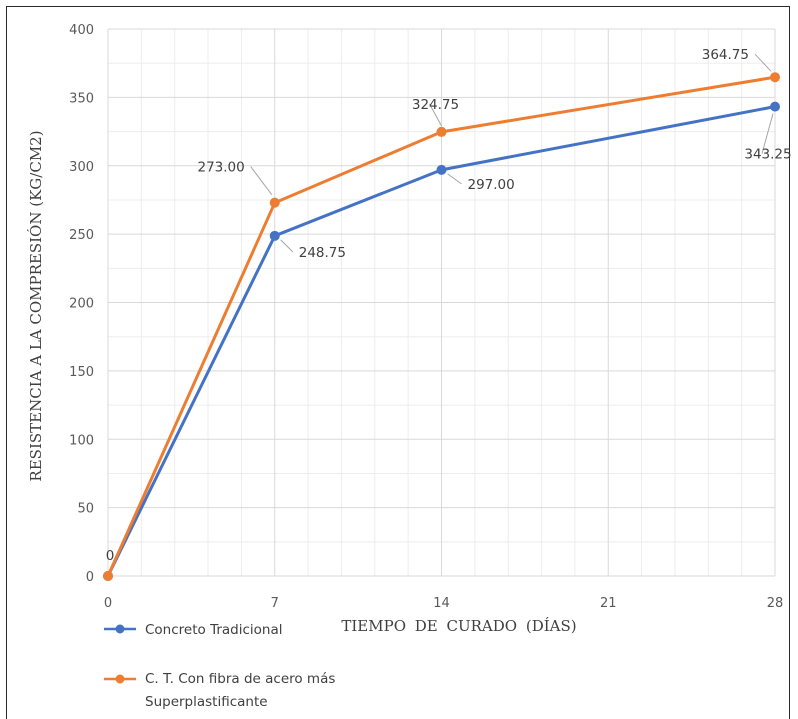  What do you see at coordinates (275, 603) in the screenshot?
I see `x-tick-label: 7` at bounding box center [275, 603].